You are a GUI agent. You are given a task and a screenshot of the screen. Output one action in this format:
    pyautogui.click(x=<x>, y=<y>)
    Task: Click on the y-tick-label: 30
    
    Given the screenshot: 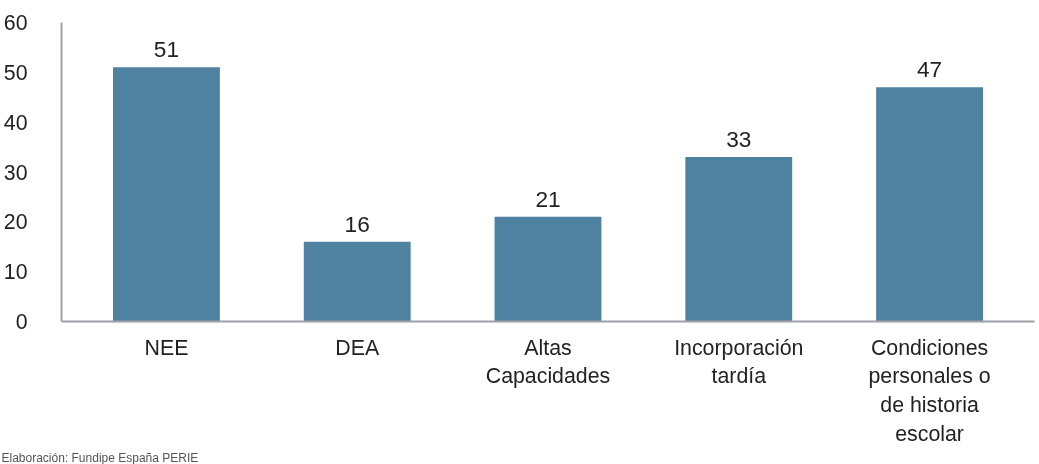 What is the action you would take?
    pyautogui.click(x=15, y=172)
    